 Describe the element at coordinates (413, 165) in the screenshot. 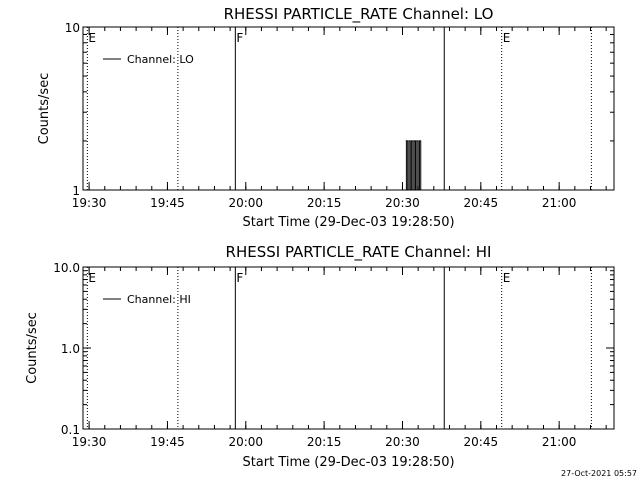

I see `series-line` at that location.